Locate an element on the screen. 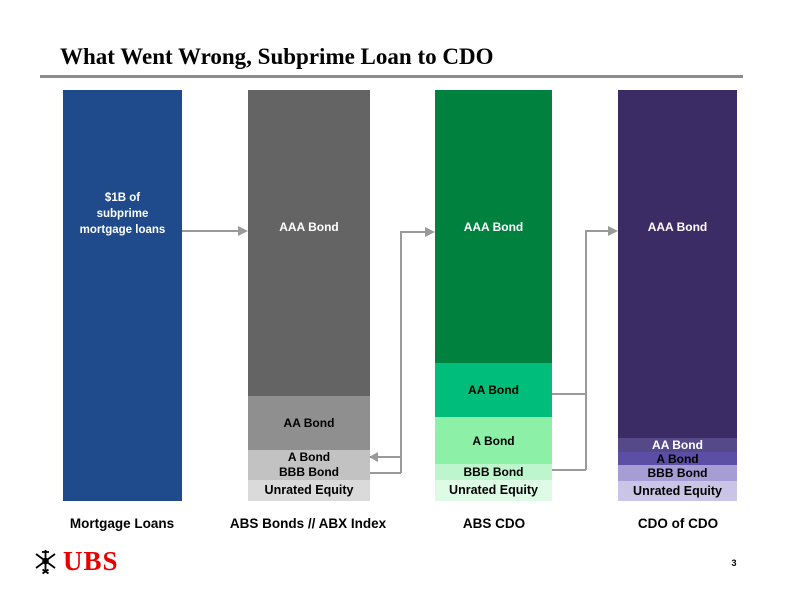  arrowhead-into-abs is located at coordinates (243, 231).